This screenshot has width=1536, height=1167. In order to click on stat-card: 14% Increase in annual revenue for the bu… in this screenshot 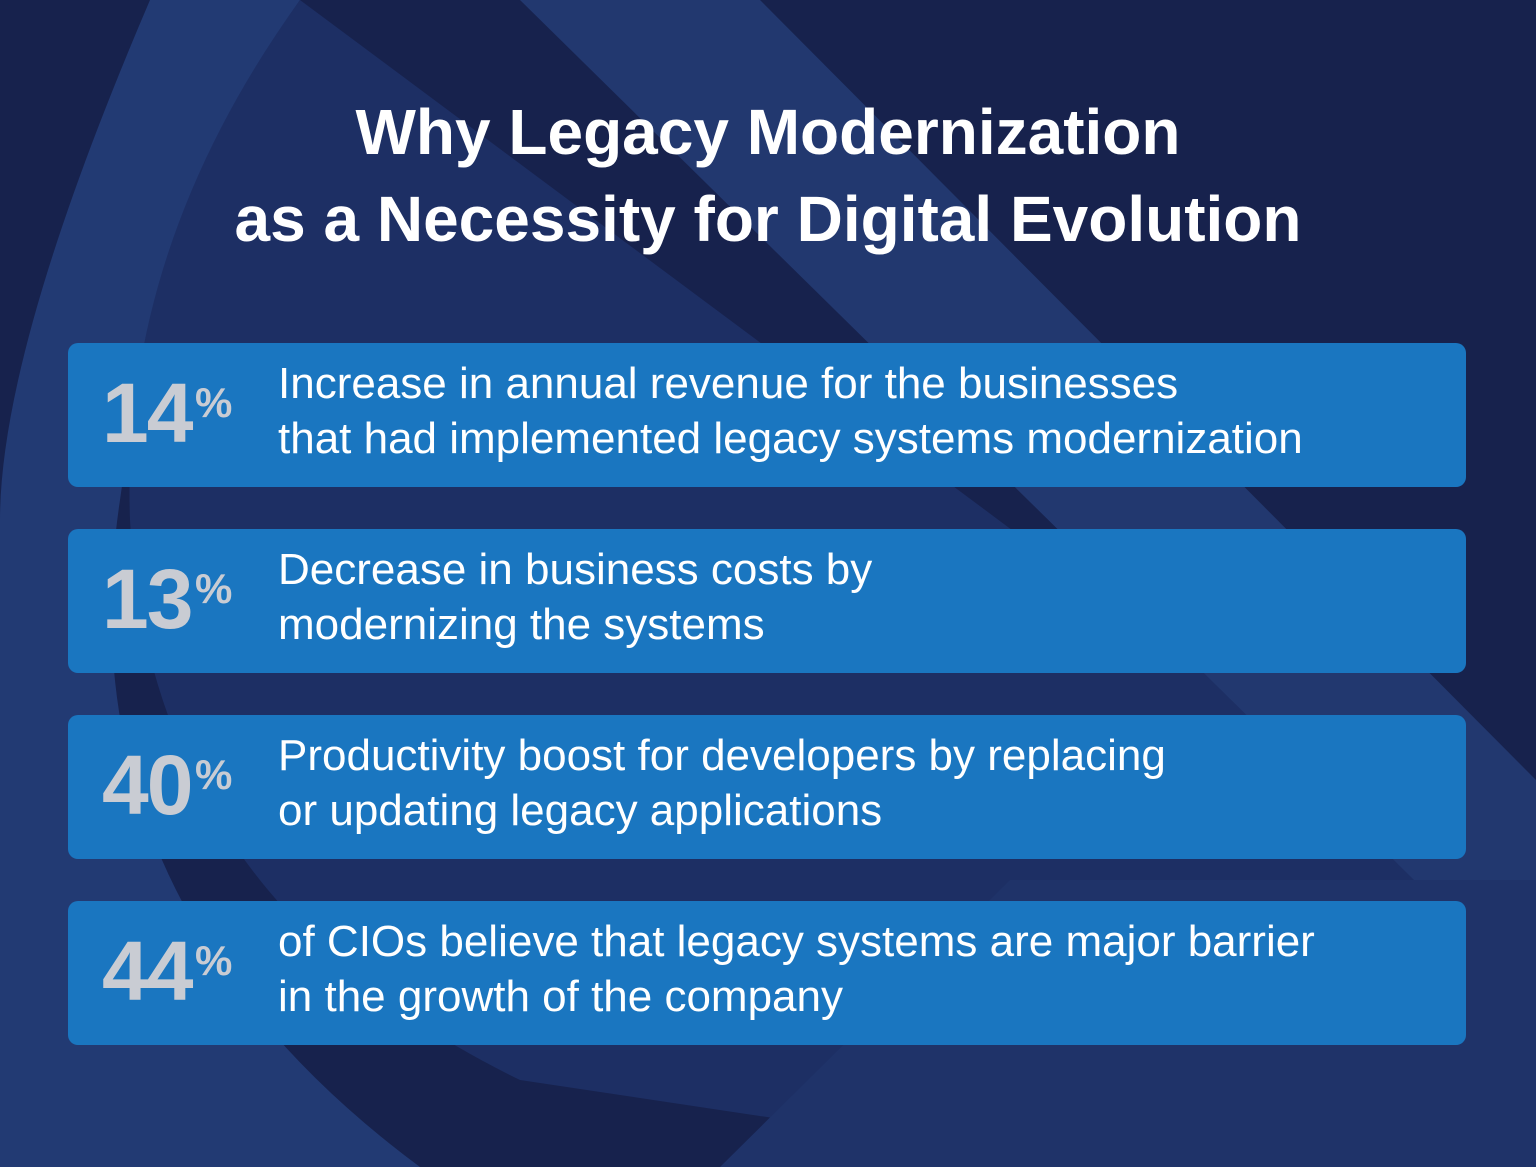, I will do `click(767, 415)`.